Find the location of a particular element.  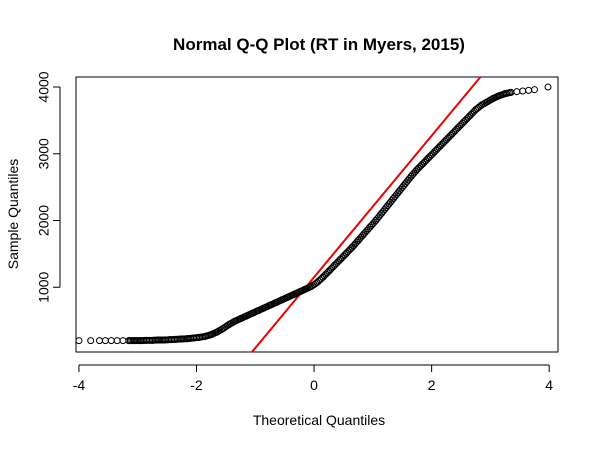

y-axis-tick-label: 2000 is located at coordinates (44, 220).